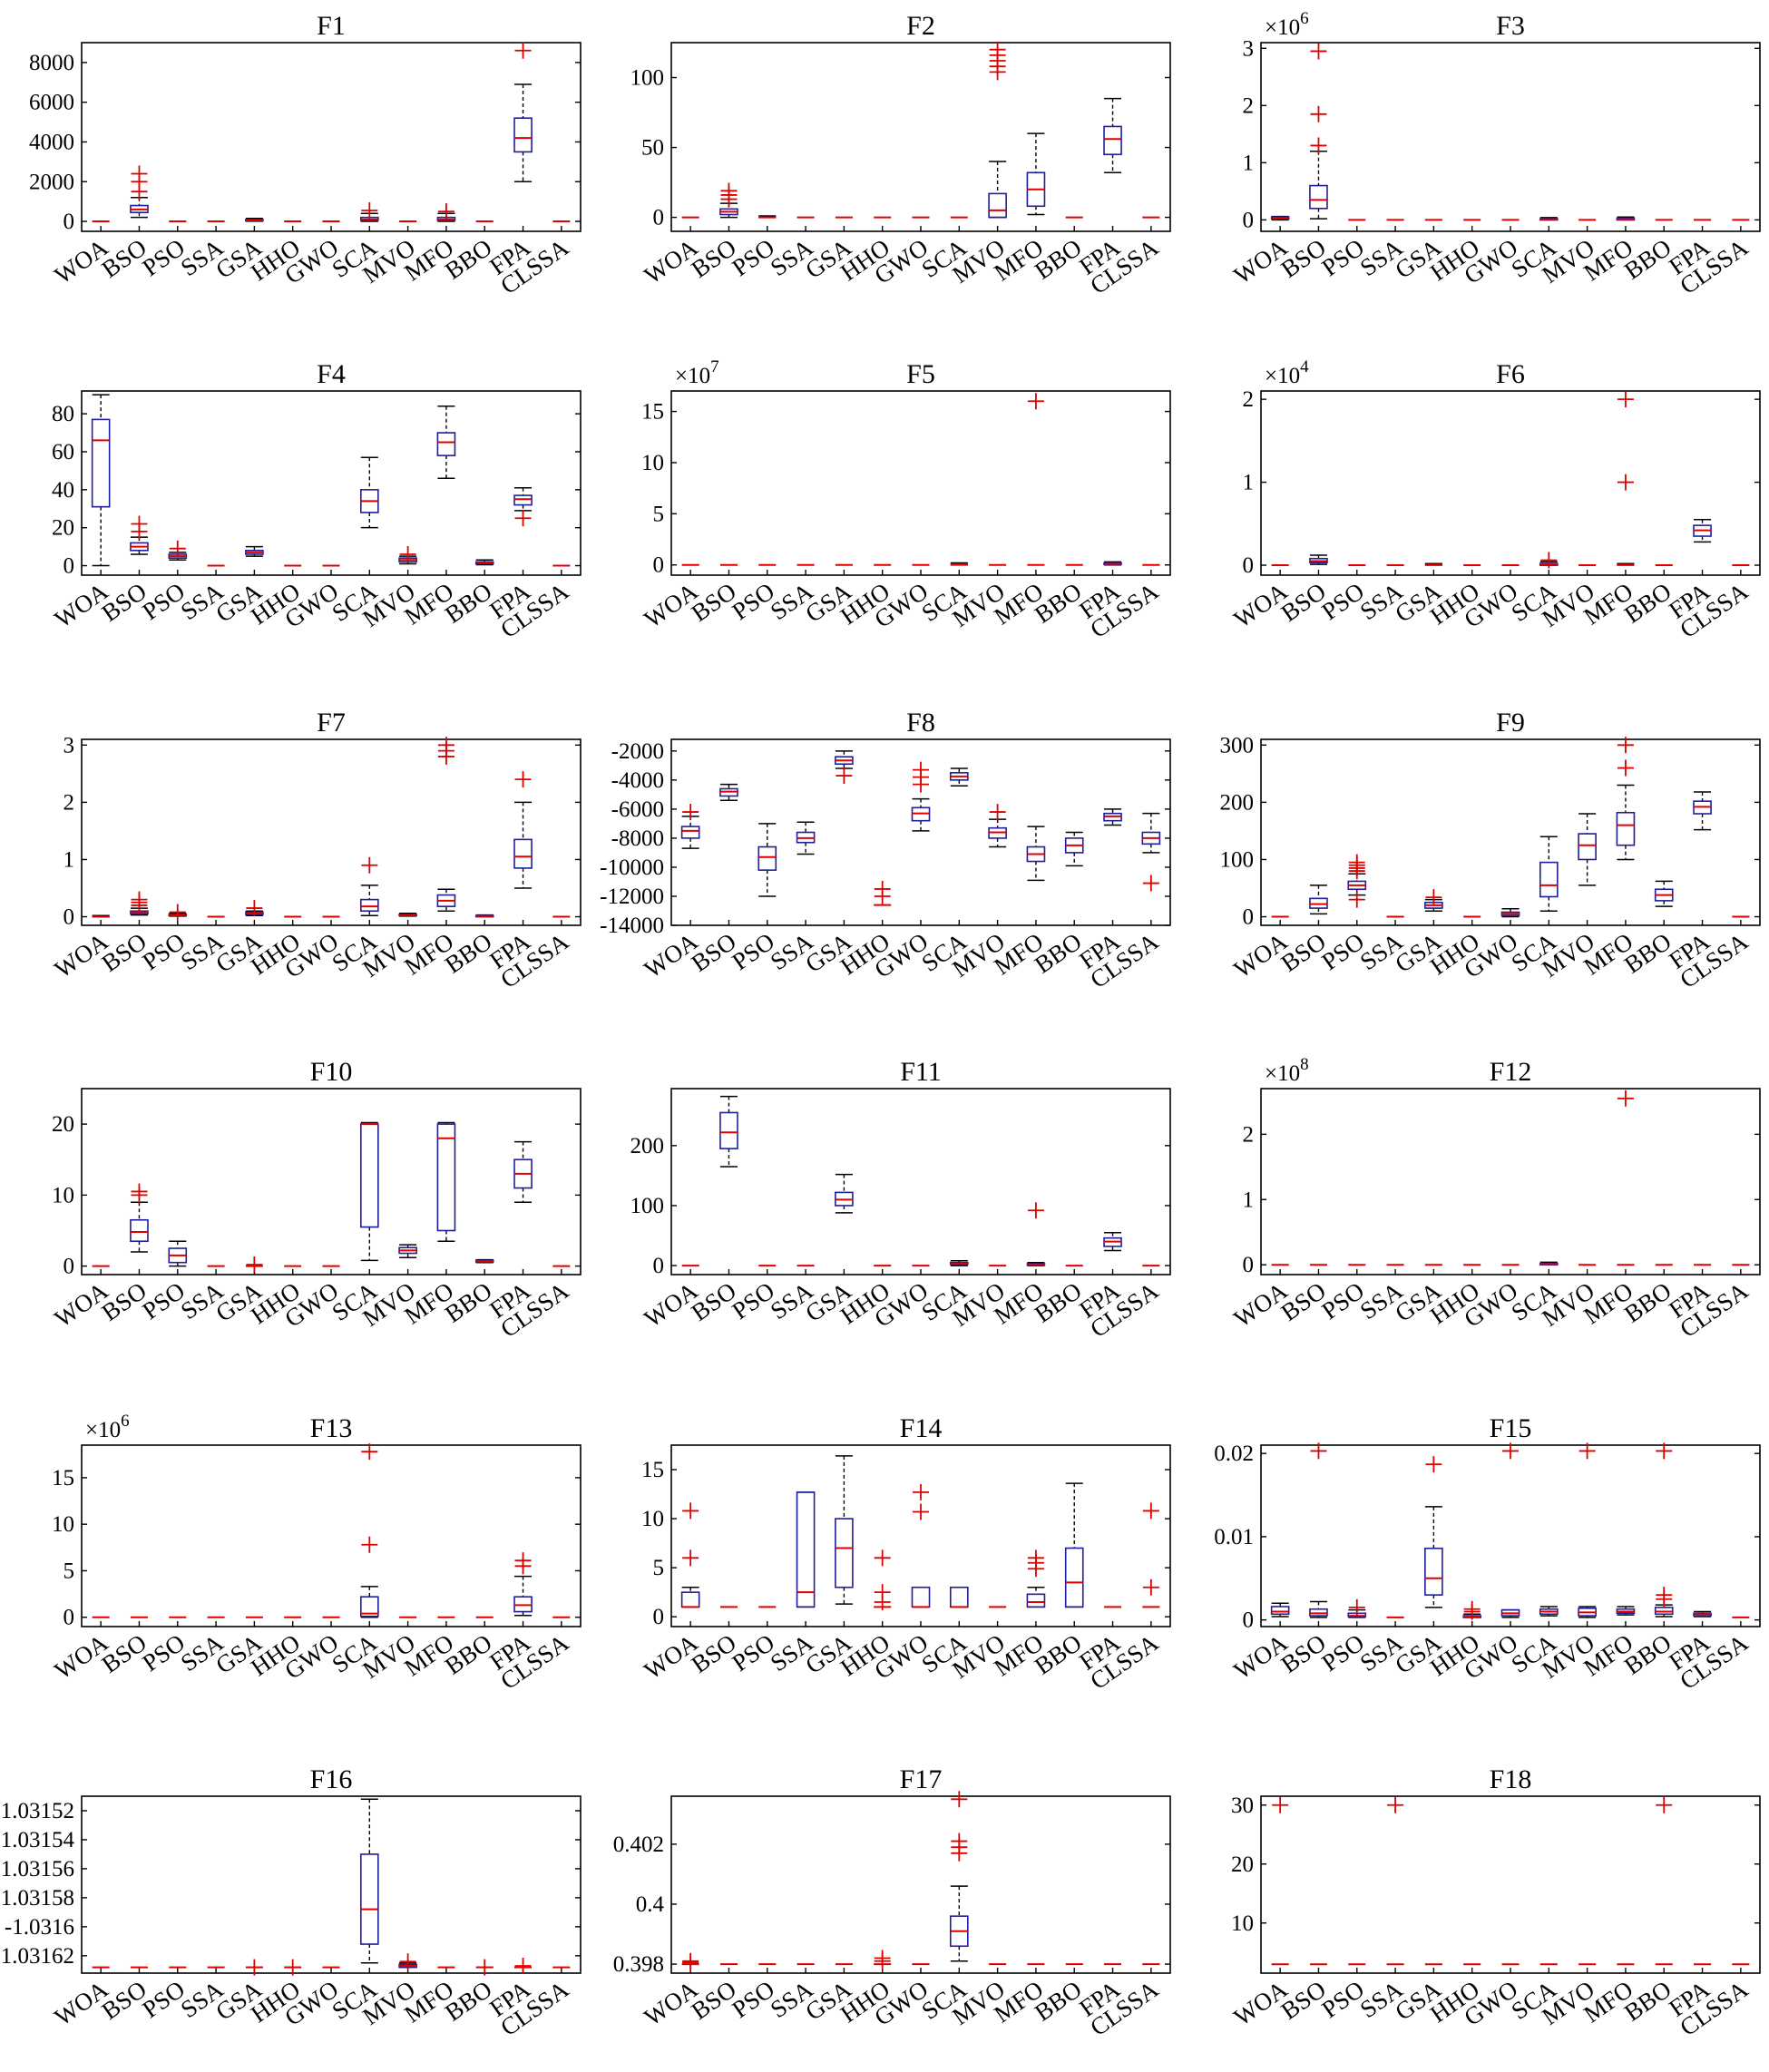  What do you see at coordinates (1304, 366) in the screenshot?
I see `multiplier-exponent: 4` at bounding box center [1304, 366].